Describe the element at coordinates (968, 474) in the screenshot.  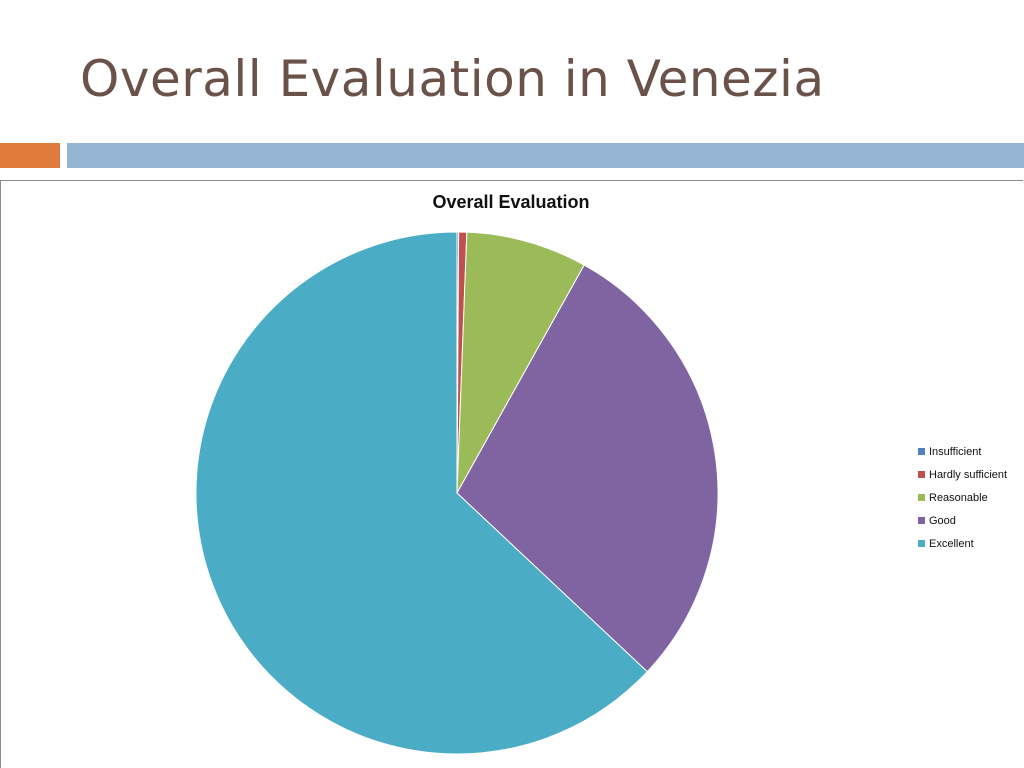
I see `legend-label: Hardly sufficient` at that location.